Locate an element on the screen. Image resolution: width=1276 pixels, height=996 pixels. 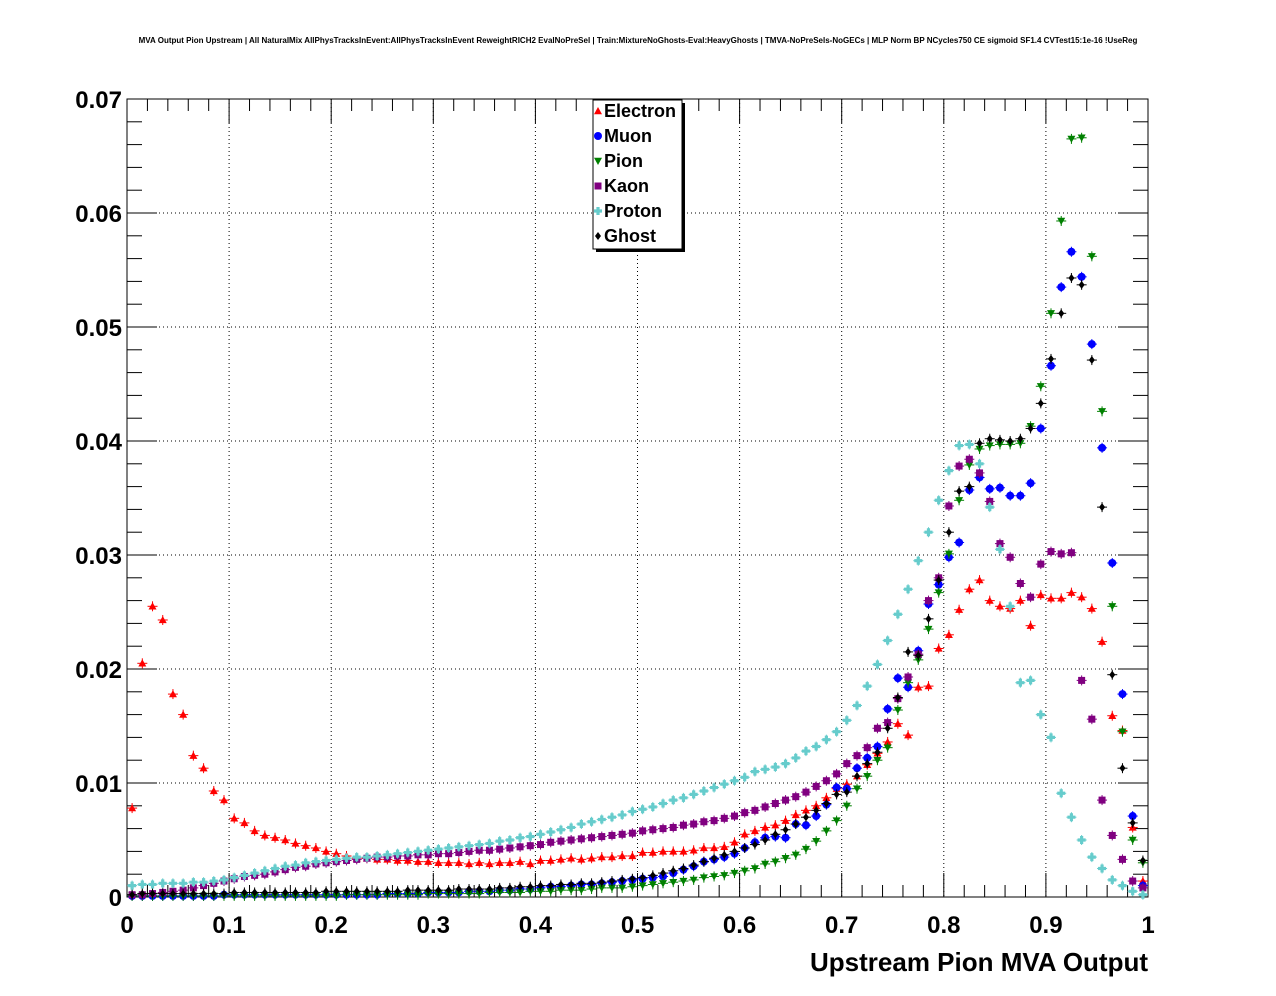
y-tick-label: 0 is located at coordinates (115, 898).